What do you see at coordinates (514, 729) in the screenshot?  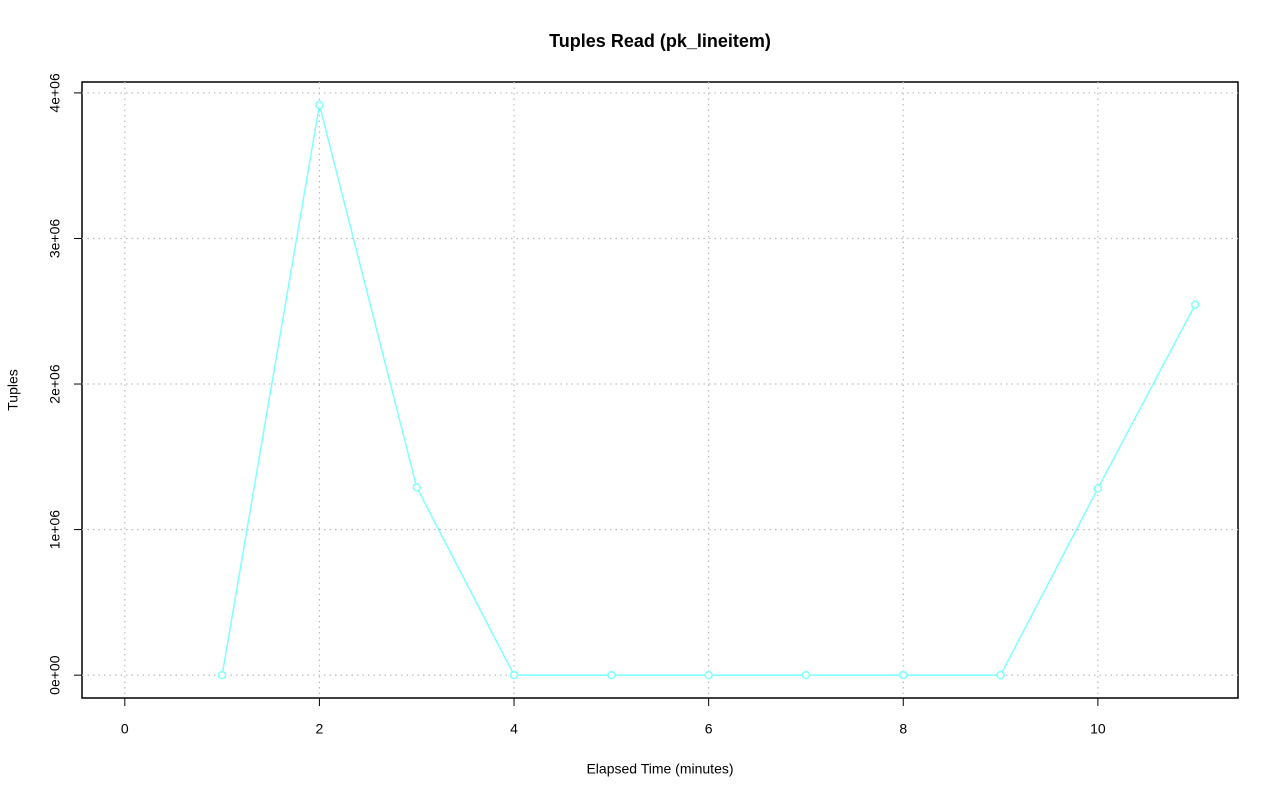 I see `x-tick-label: 4` at bounding box center [514, 729].